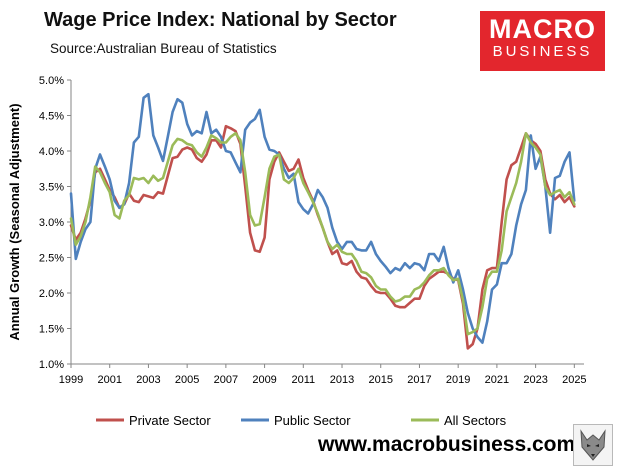 The image size is (617, 471). What do you see at coordinates (170, 420) in the screenshot?
I see `legend-label-private-sector: Private Sector` at bounding box center [170, 420].